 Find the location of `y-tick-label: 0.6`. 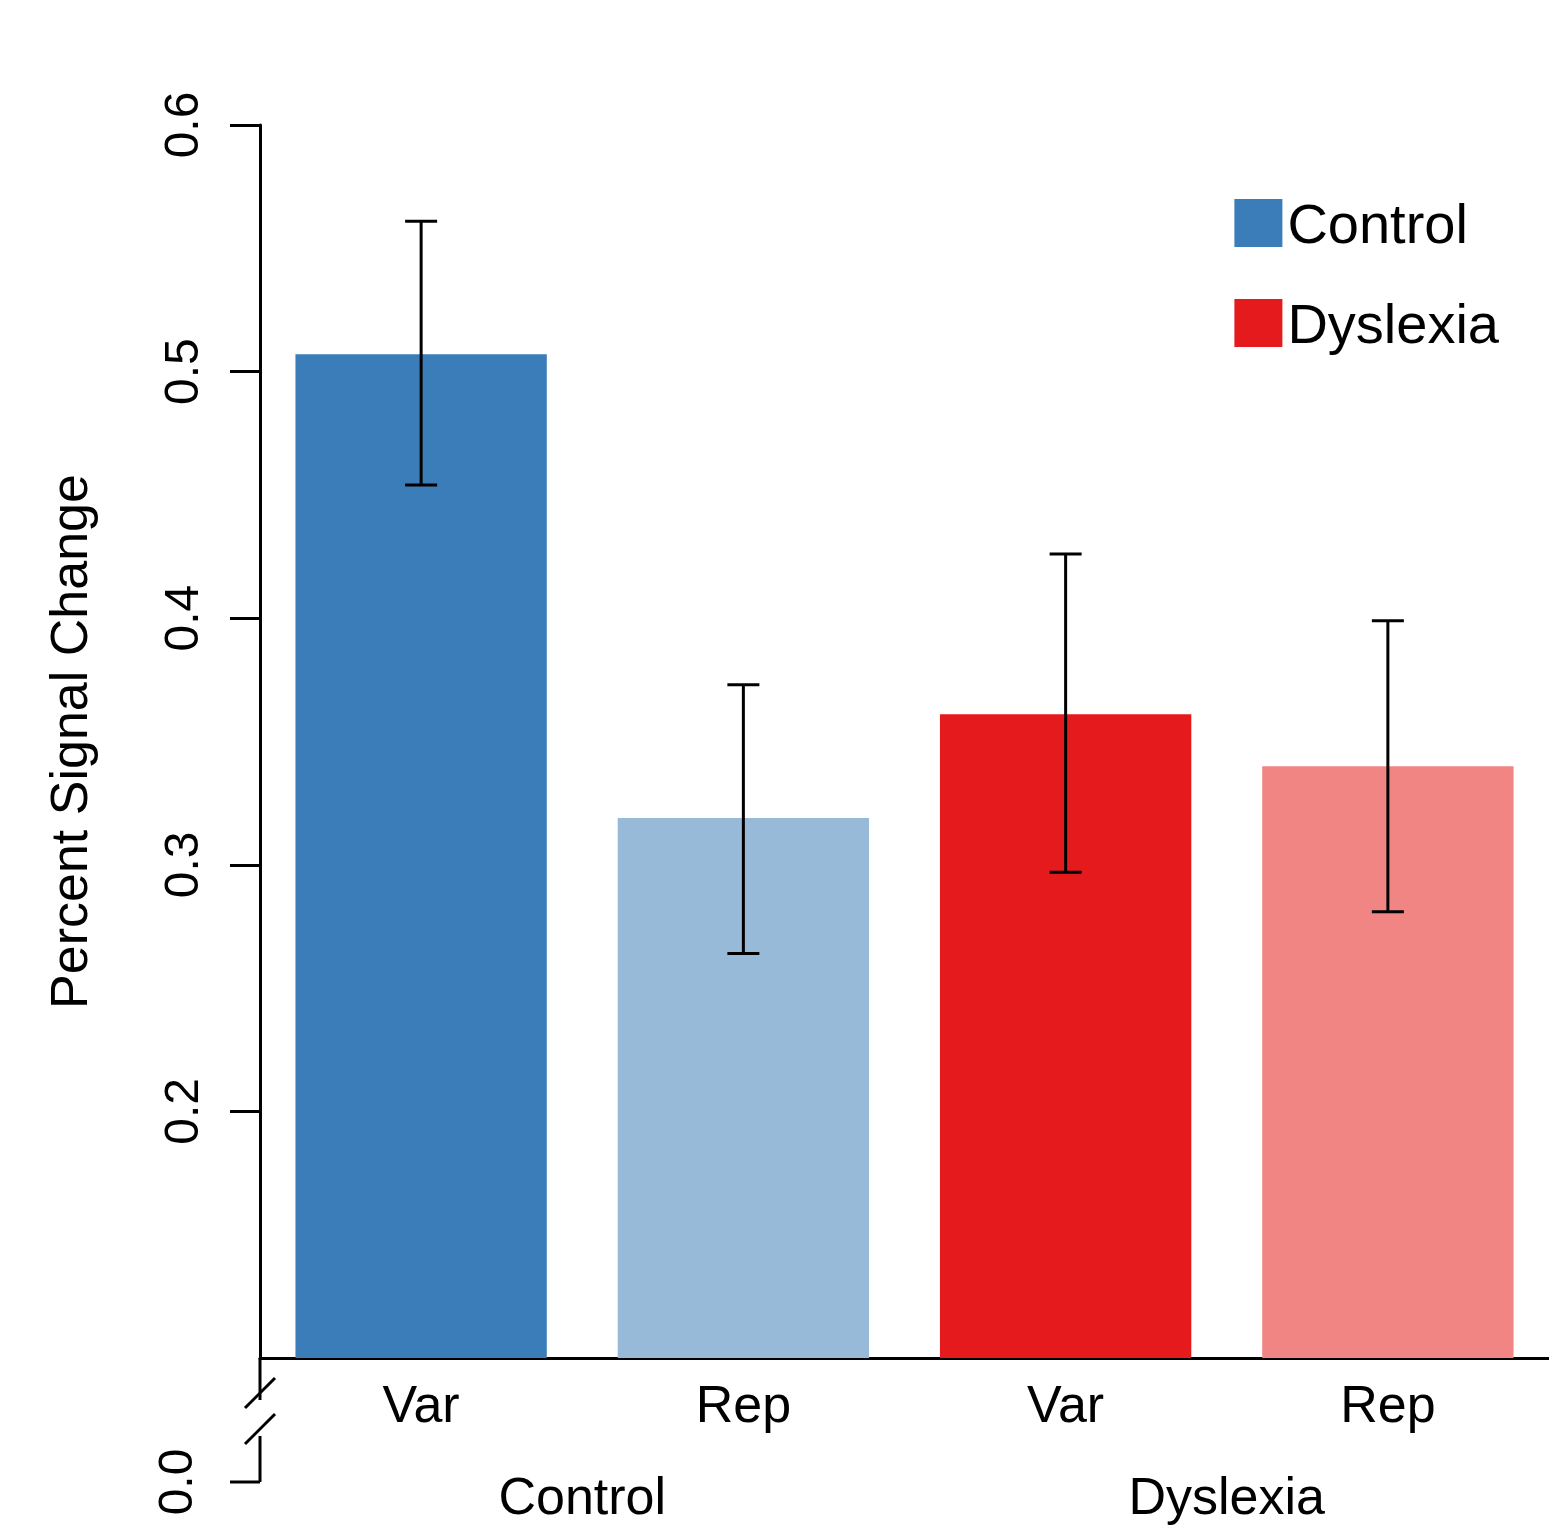

y-tick-label: 0.6 is located at coordinates (181, 125).